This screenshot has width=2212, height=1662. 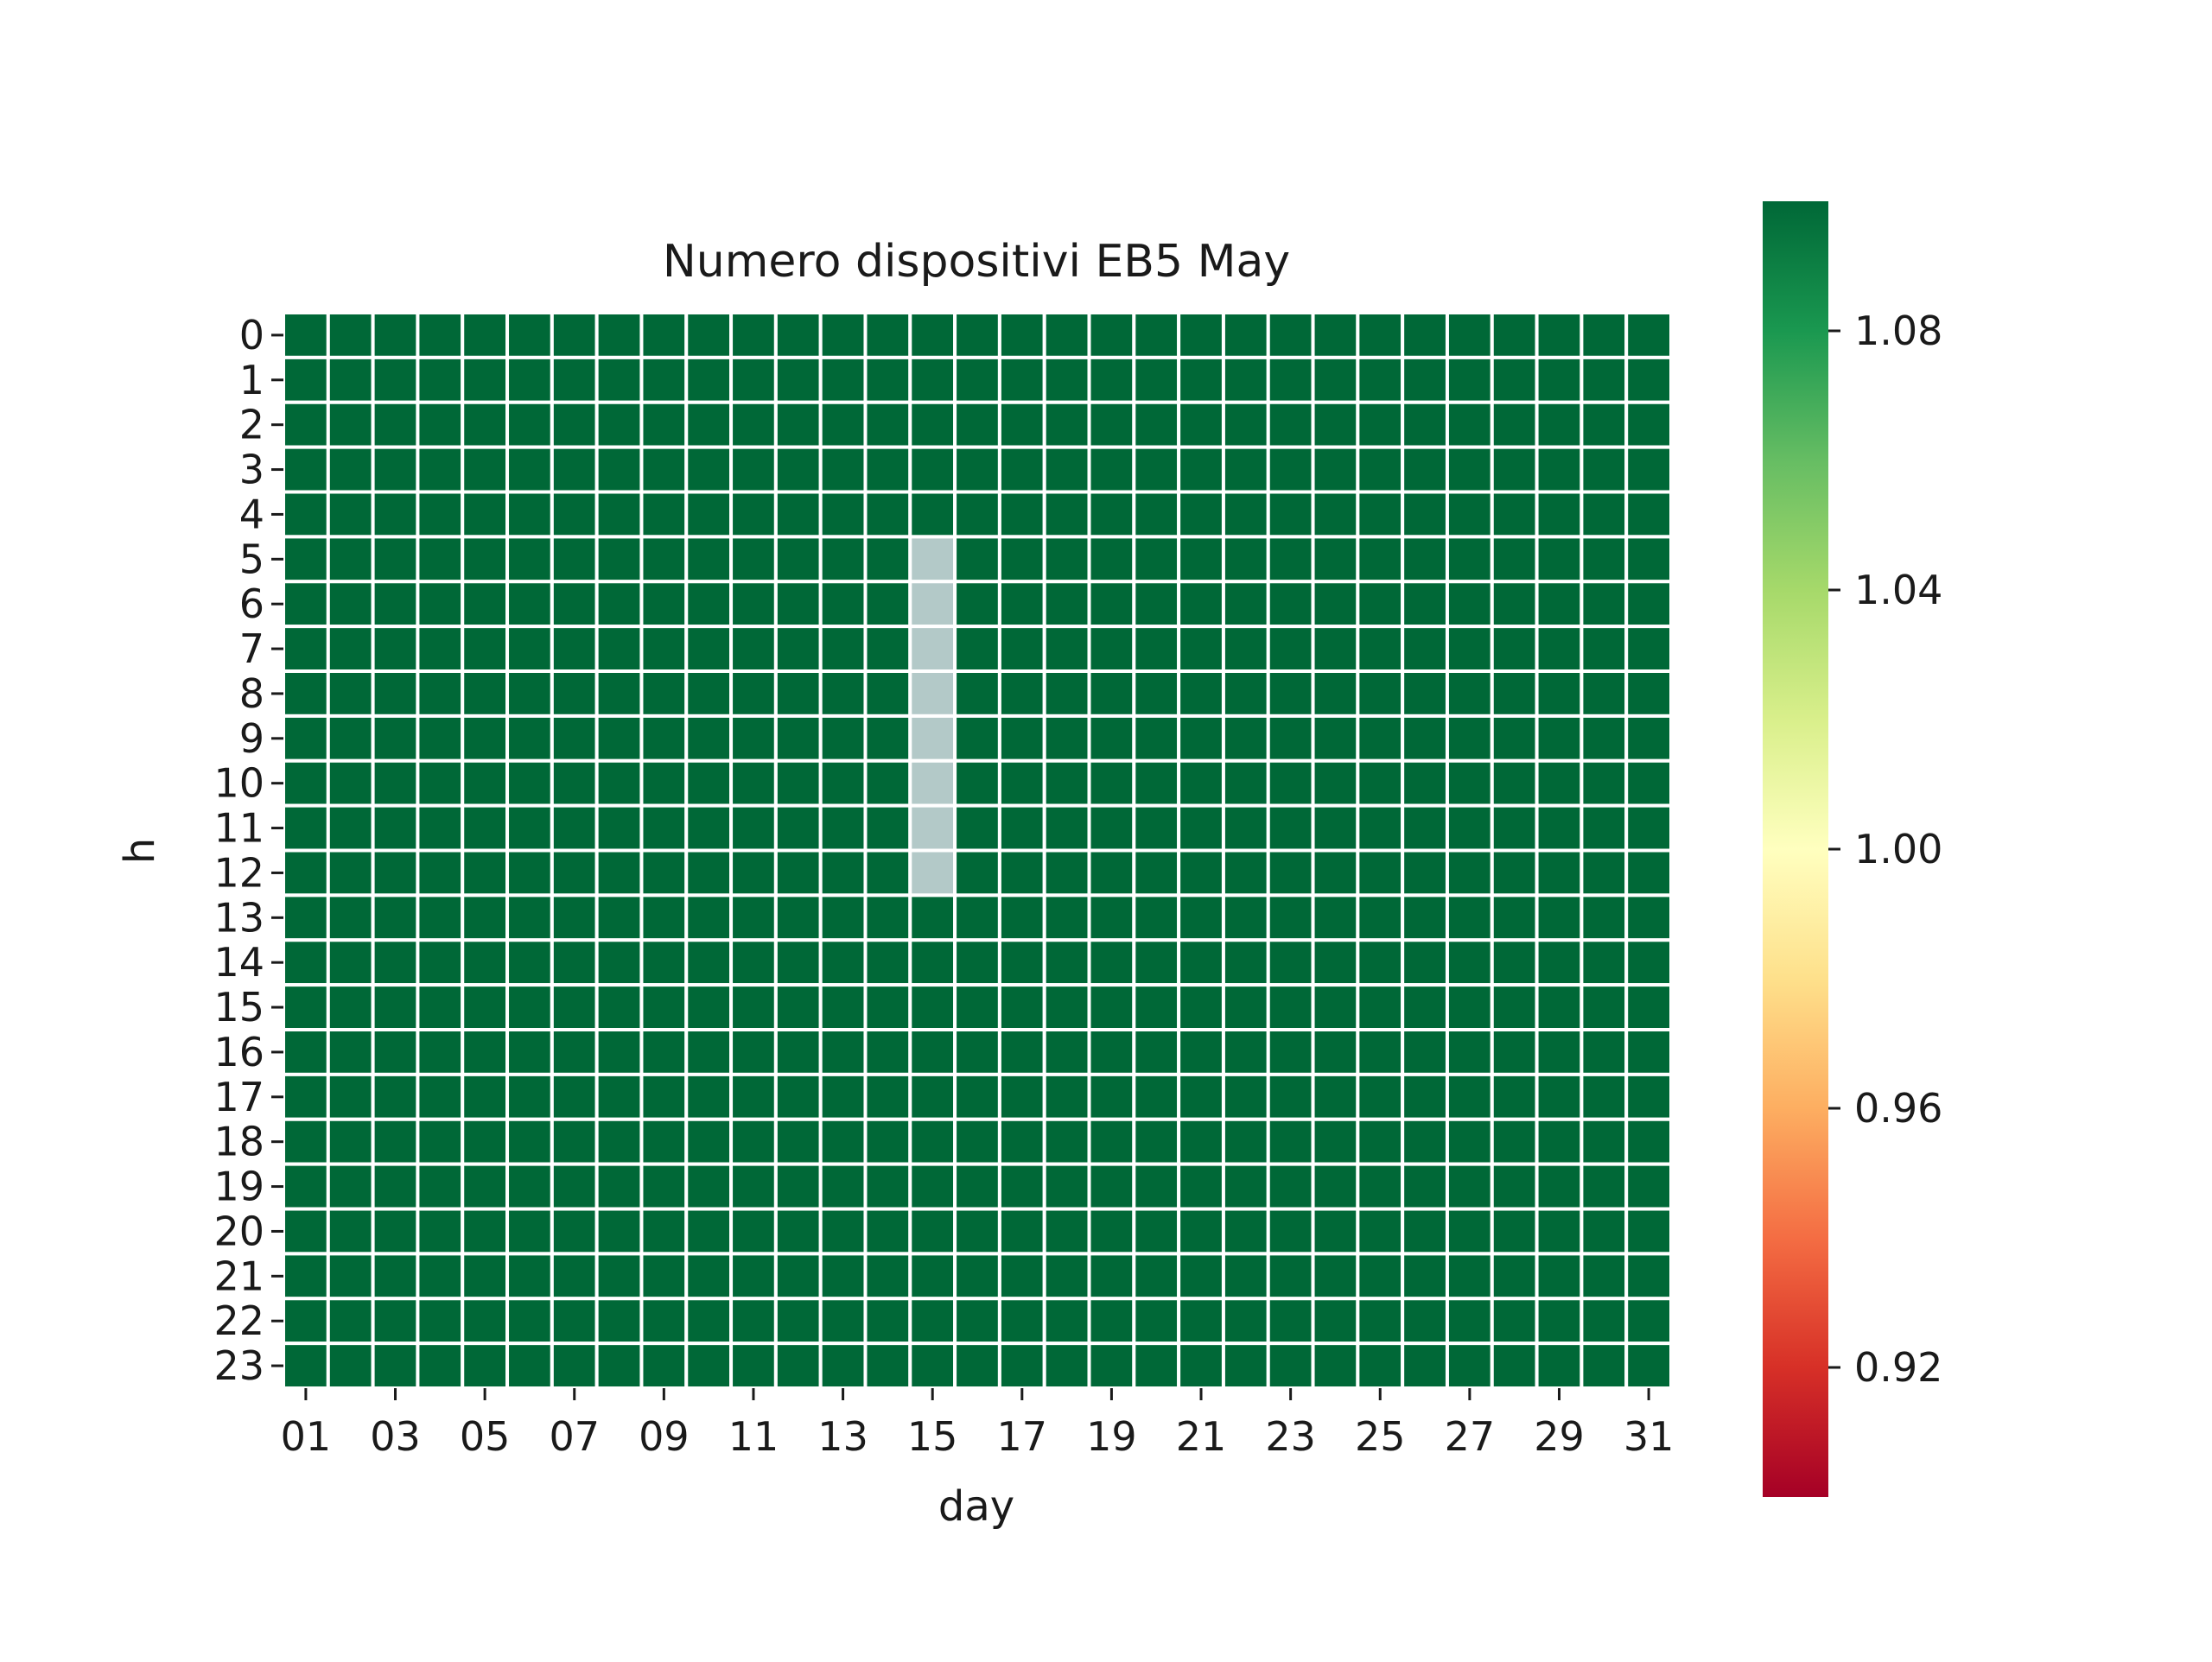 What do you see at coordinates (1898, 331) in the screenshot?
I see `colorbar-tick-label: 1.08` at bounding box center [1898, 331].